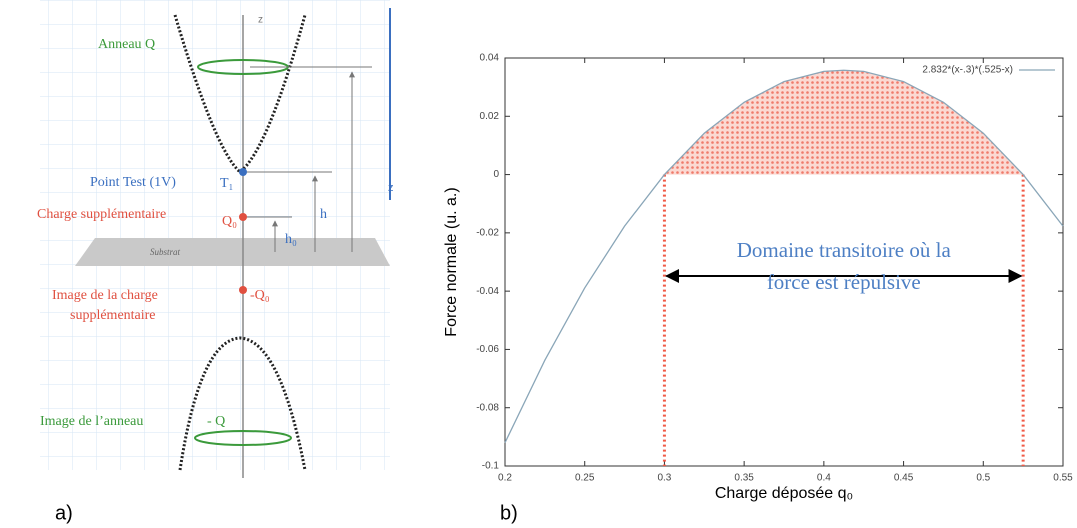 The height and width of the screenshot is (528, 1077). What do you see at coordinates (509, 513) in the screenshot?
I see `panel-label: b)` at bounding box center [509, 513].